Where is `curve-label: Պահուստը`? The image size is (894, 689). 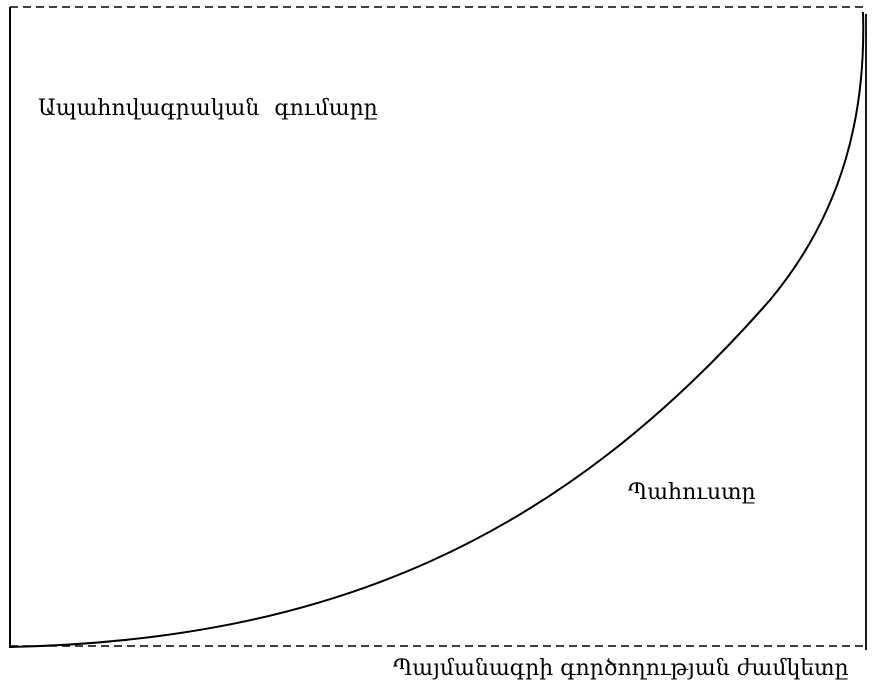 curve-label: Պահուստը is located at coordinates (692, 492).